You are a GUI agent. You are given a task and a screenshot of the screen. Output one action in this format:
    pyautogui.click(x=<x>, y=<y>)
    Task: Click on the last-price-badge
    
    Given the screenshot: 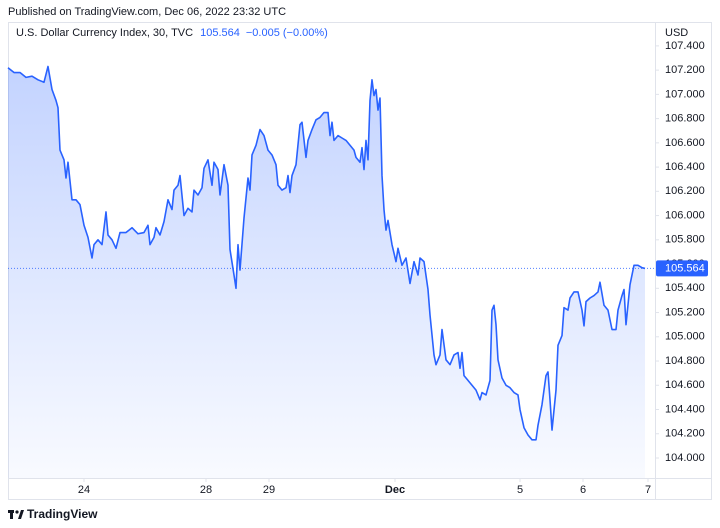 What is the action you would take?
    pyautogui.click(x=682, y=268)
    